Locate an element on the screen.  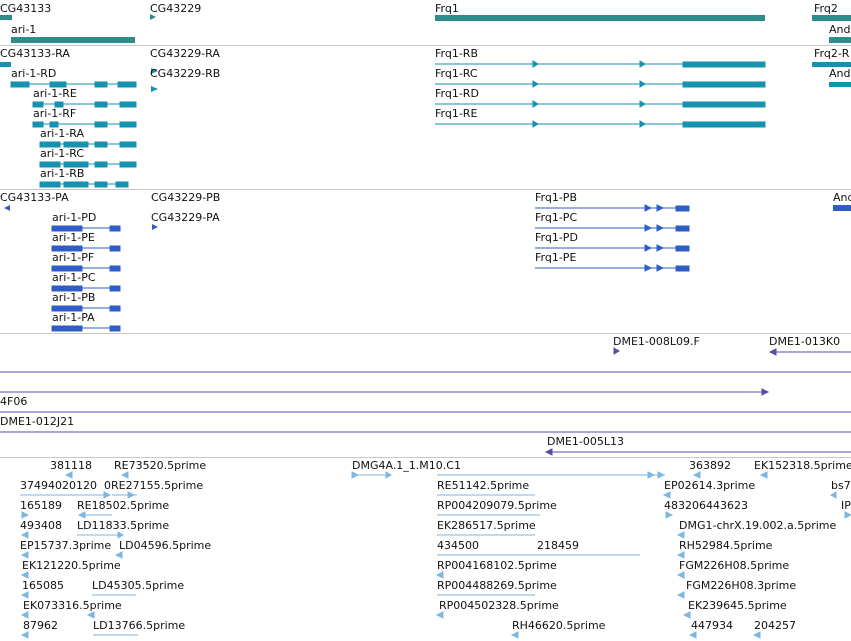
clone-label: DME1-005L13 is located at coordinates (585, 441).